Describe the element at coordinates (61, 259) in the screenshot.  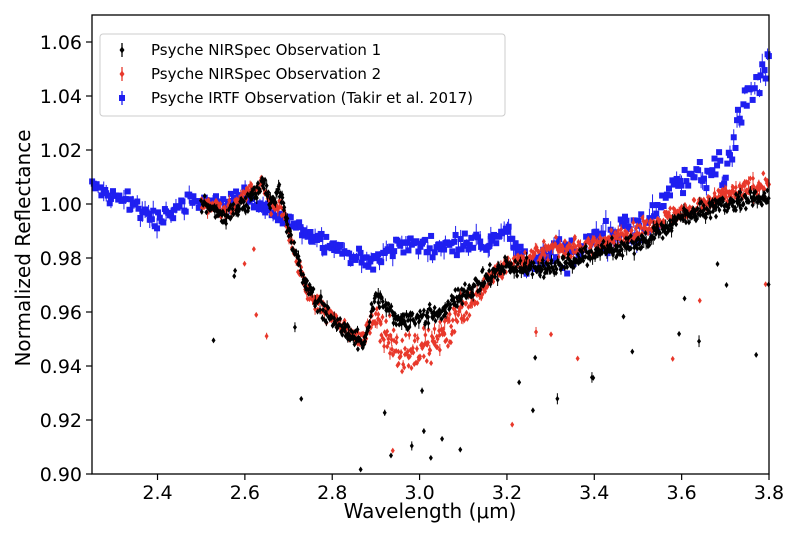
I see `y-tick-label: 0.98` at that location.